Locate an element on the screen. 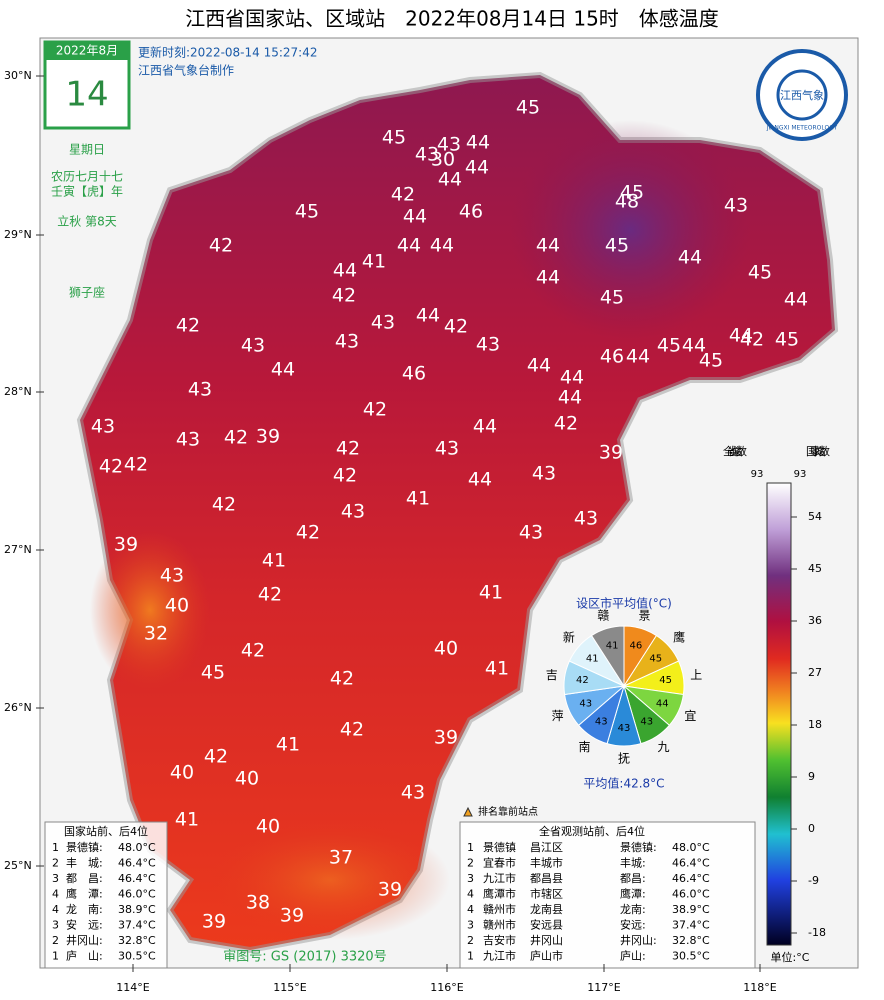  producer: 江西省气象台制作 is located at coordinates (186, 70).